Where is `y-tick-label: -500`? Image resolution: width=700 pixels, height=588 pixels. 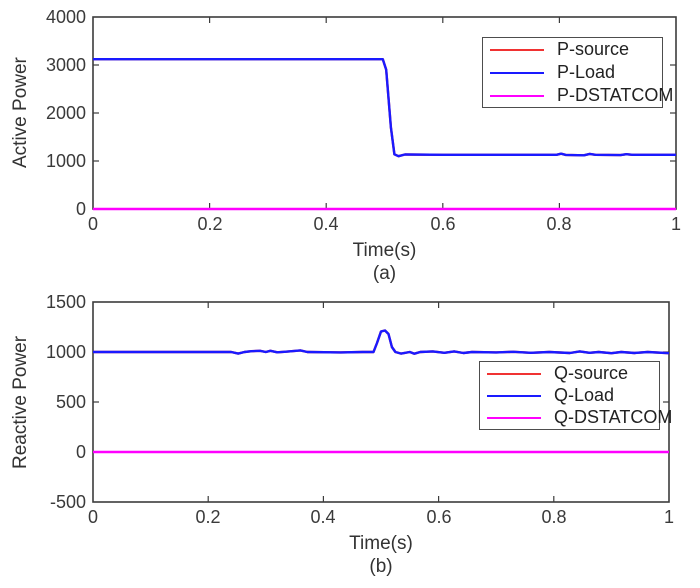 y-tick-label: -500 is located at coordinates (67, 502).